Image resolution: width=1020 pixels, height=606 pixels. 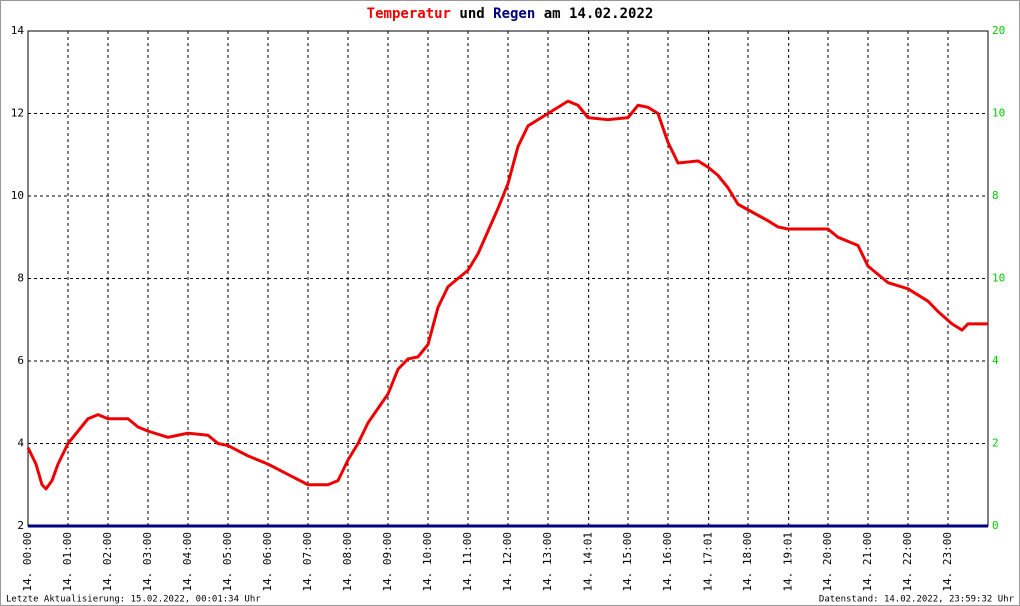 I want to click on y-tick-label: 10, so click(x=17, y=195).